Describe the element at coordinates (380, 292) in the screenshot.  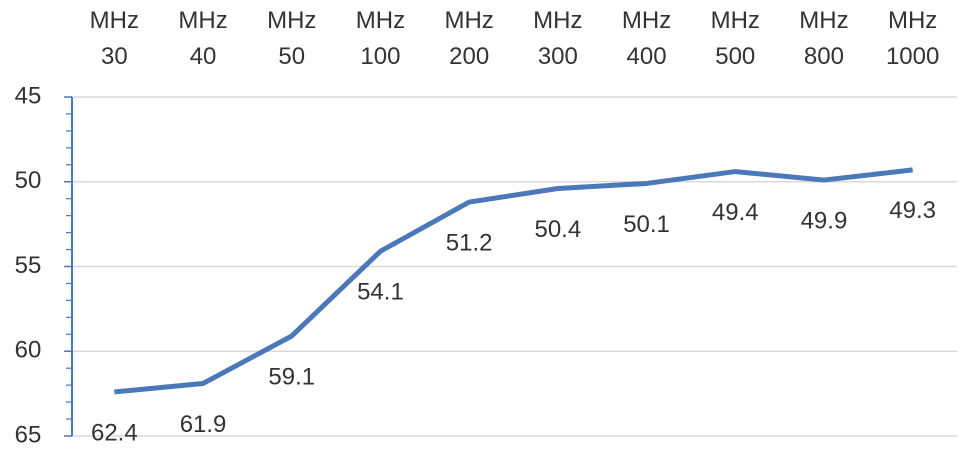
I see `data-label: 54.1` at that location.